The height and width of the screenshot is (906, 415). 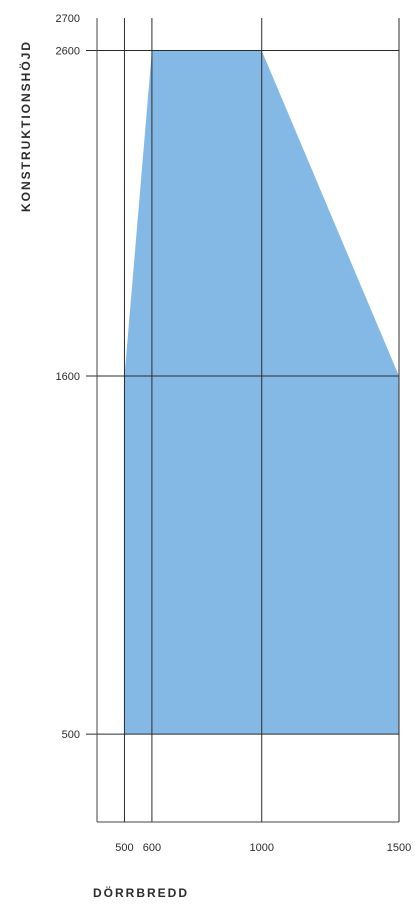 What do you see at coordinates (261, 848) in the screenshot?
I see `x-tick-label-1000: 1000` at bounding box center [261, 848].